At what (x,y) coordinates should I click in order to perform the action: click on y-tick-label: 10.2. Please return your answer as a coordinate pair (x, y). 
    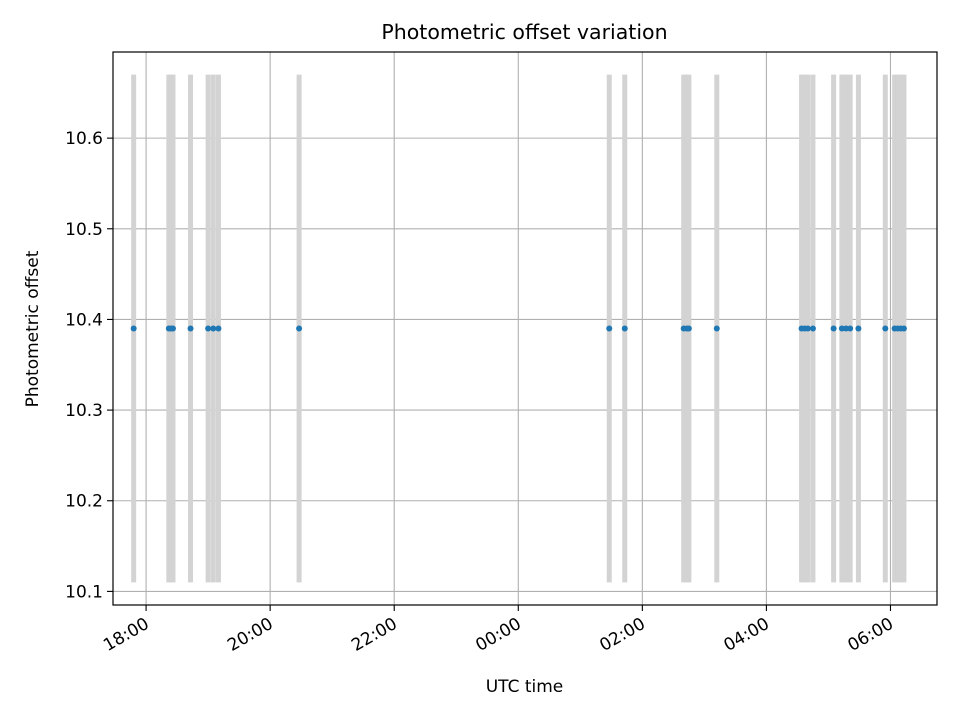
    Looking at the image, I should click on (84, 502).